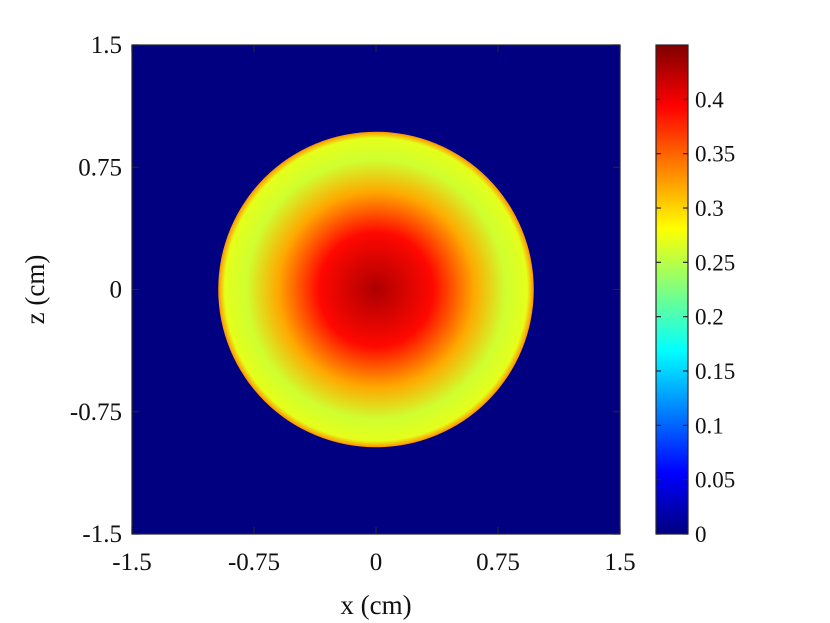 The width and height of the screenshot is (830, 623). What do you see at coordinates (132, 562) in the screenshot?
I see `x-tick-label: -1.5` at bounding box center [132, 562].